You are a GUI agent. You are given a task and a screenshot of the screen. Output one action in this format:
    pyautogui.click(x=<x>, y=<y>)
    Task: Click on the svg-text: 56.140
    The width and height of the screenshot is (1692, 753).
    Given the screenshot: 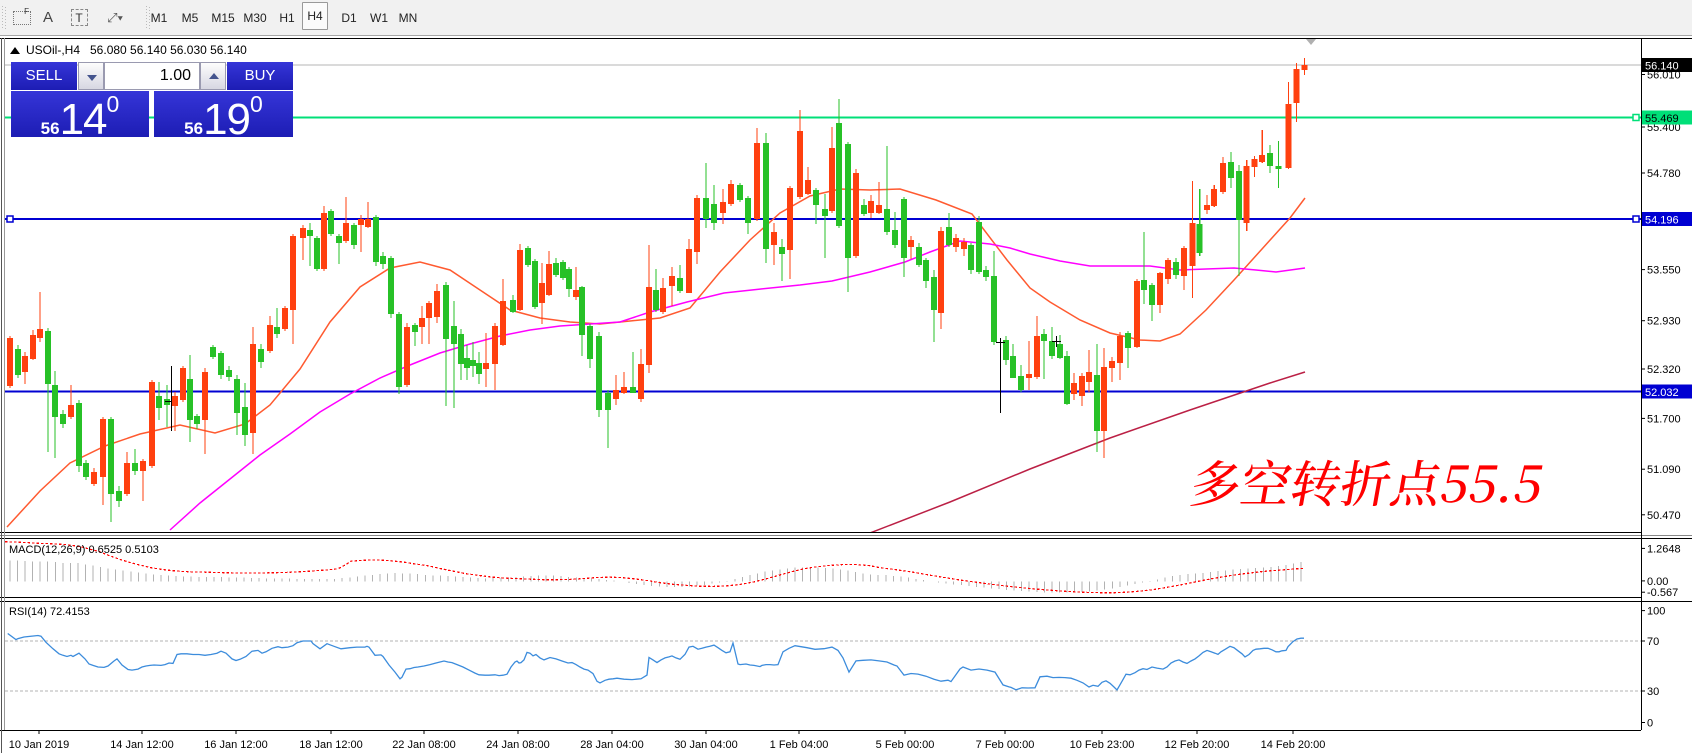 What is the action you would take?
    pyautogui.click(x=1662, y=67)
    